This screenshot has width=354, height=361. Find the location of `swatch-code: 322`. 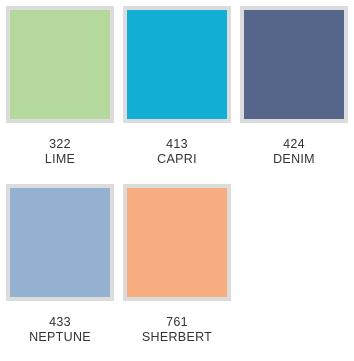

swatch-code: 322 is located at coordinates (60, 144).